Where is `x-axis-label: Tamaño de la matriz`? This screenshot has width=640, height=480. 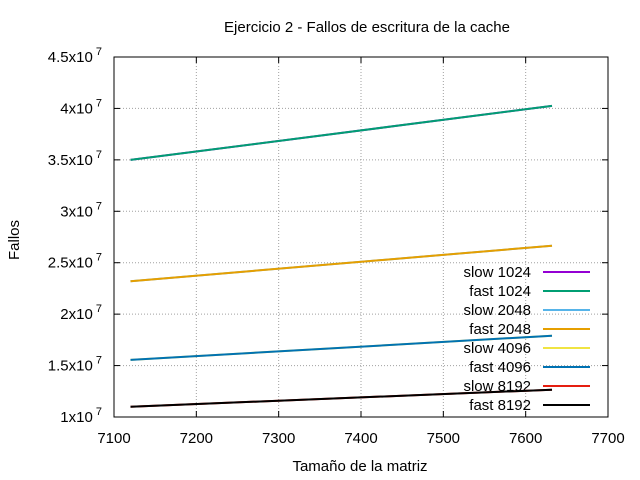 x-axis-label: Tamaño de la matriz is located at coordinates (359, 466).